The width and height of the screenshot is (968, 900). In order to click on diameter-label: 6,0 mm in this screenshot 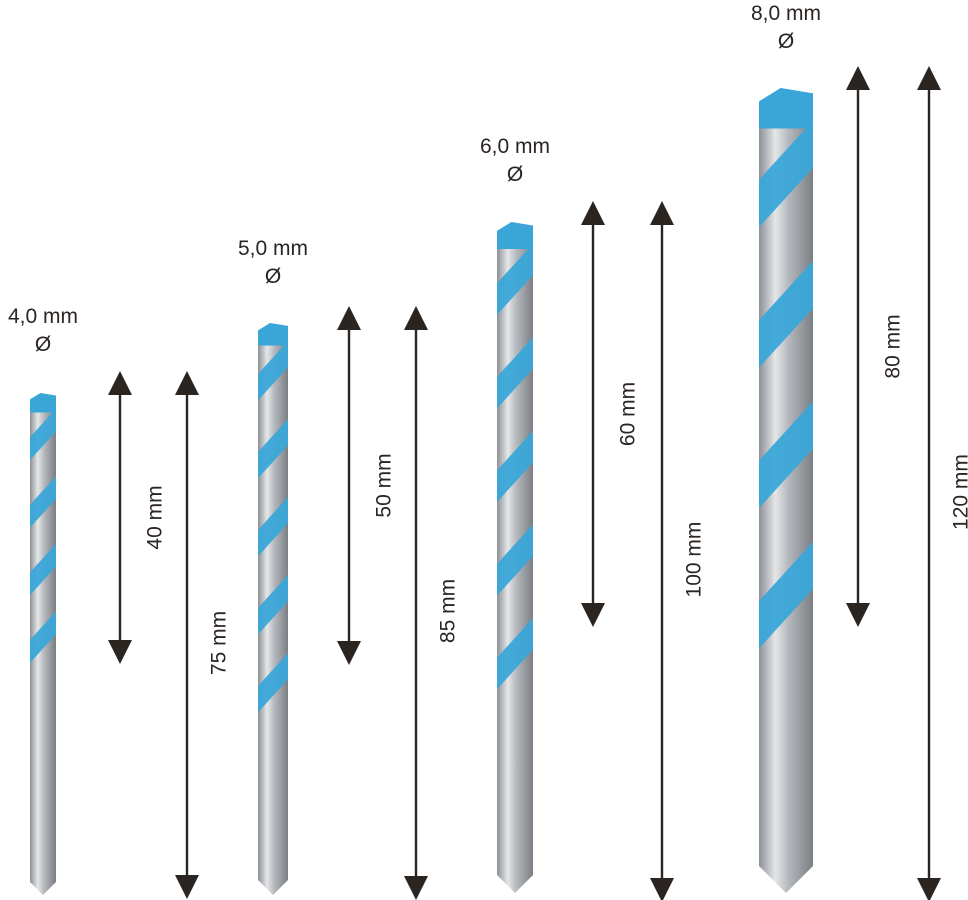, I will do `click(515, 146)`.